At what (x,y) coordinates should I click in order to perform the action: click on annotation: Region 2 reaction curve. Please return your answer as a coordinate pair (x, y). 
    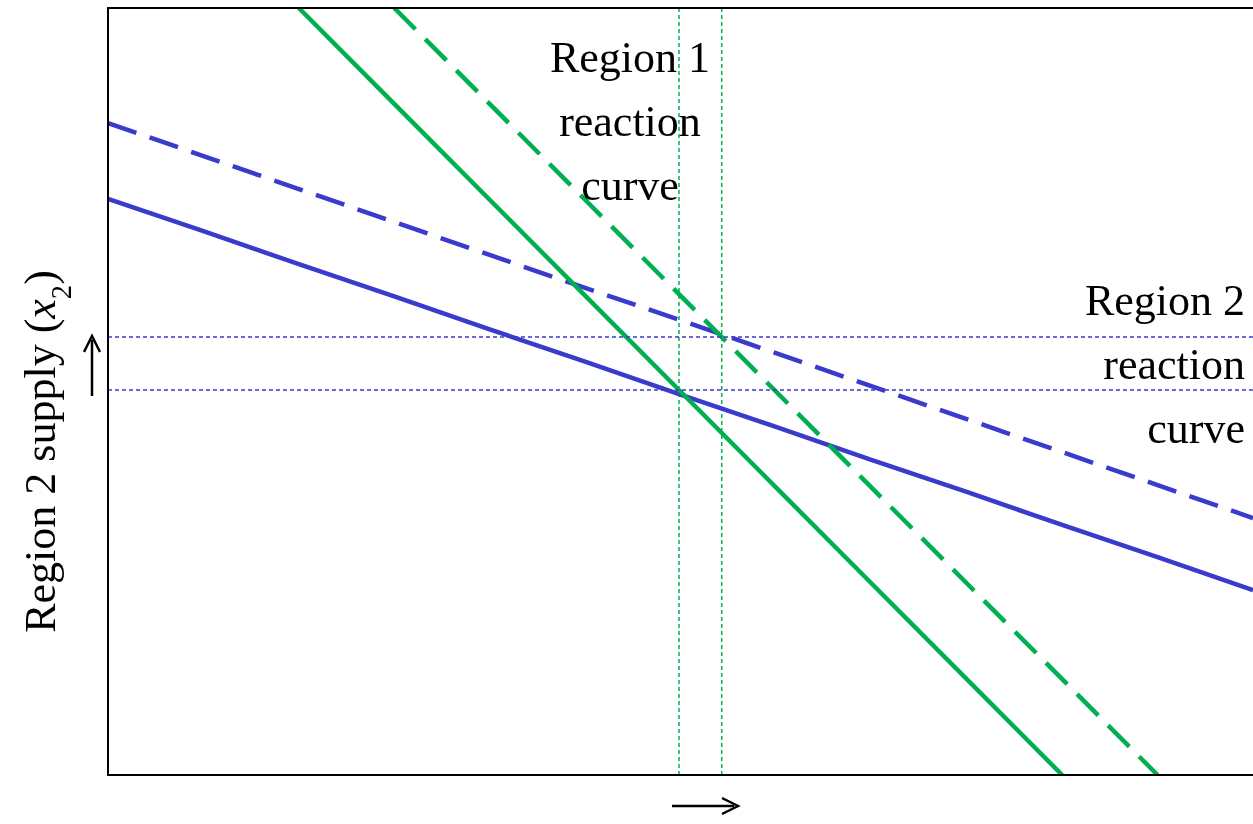
    Looking at the image, I should click on (1164, 364).